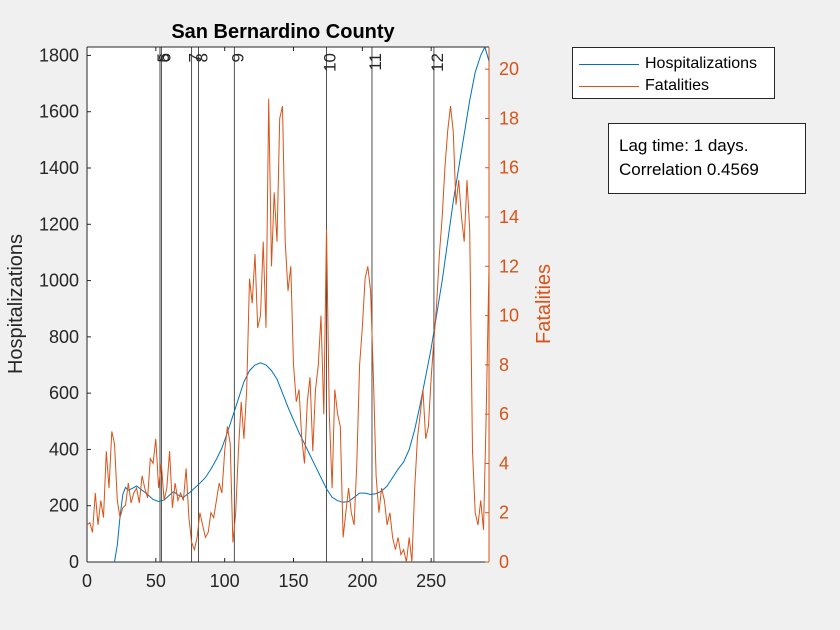 This screenshot has width=840, height=630. What do you see at coordinates (509, 69) in the screenshot?
I see `y-right-tick-label: 20` at bounding box center [509, 69].